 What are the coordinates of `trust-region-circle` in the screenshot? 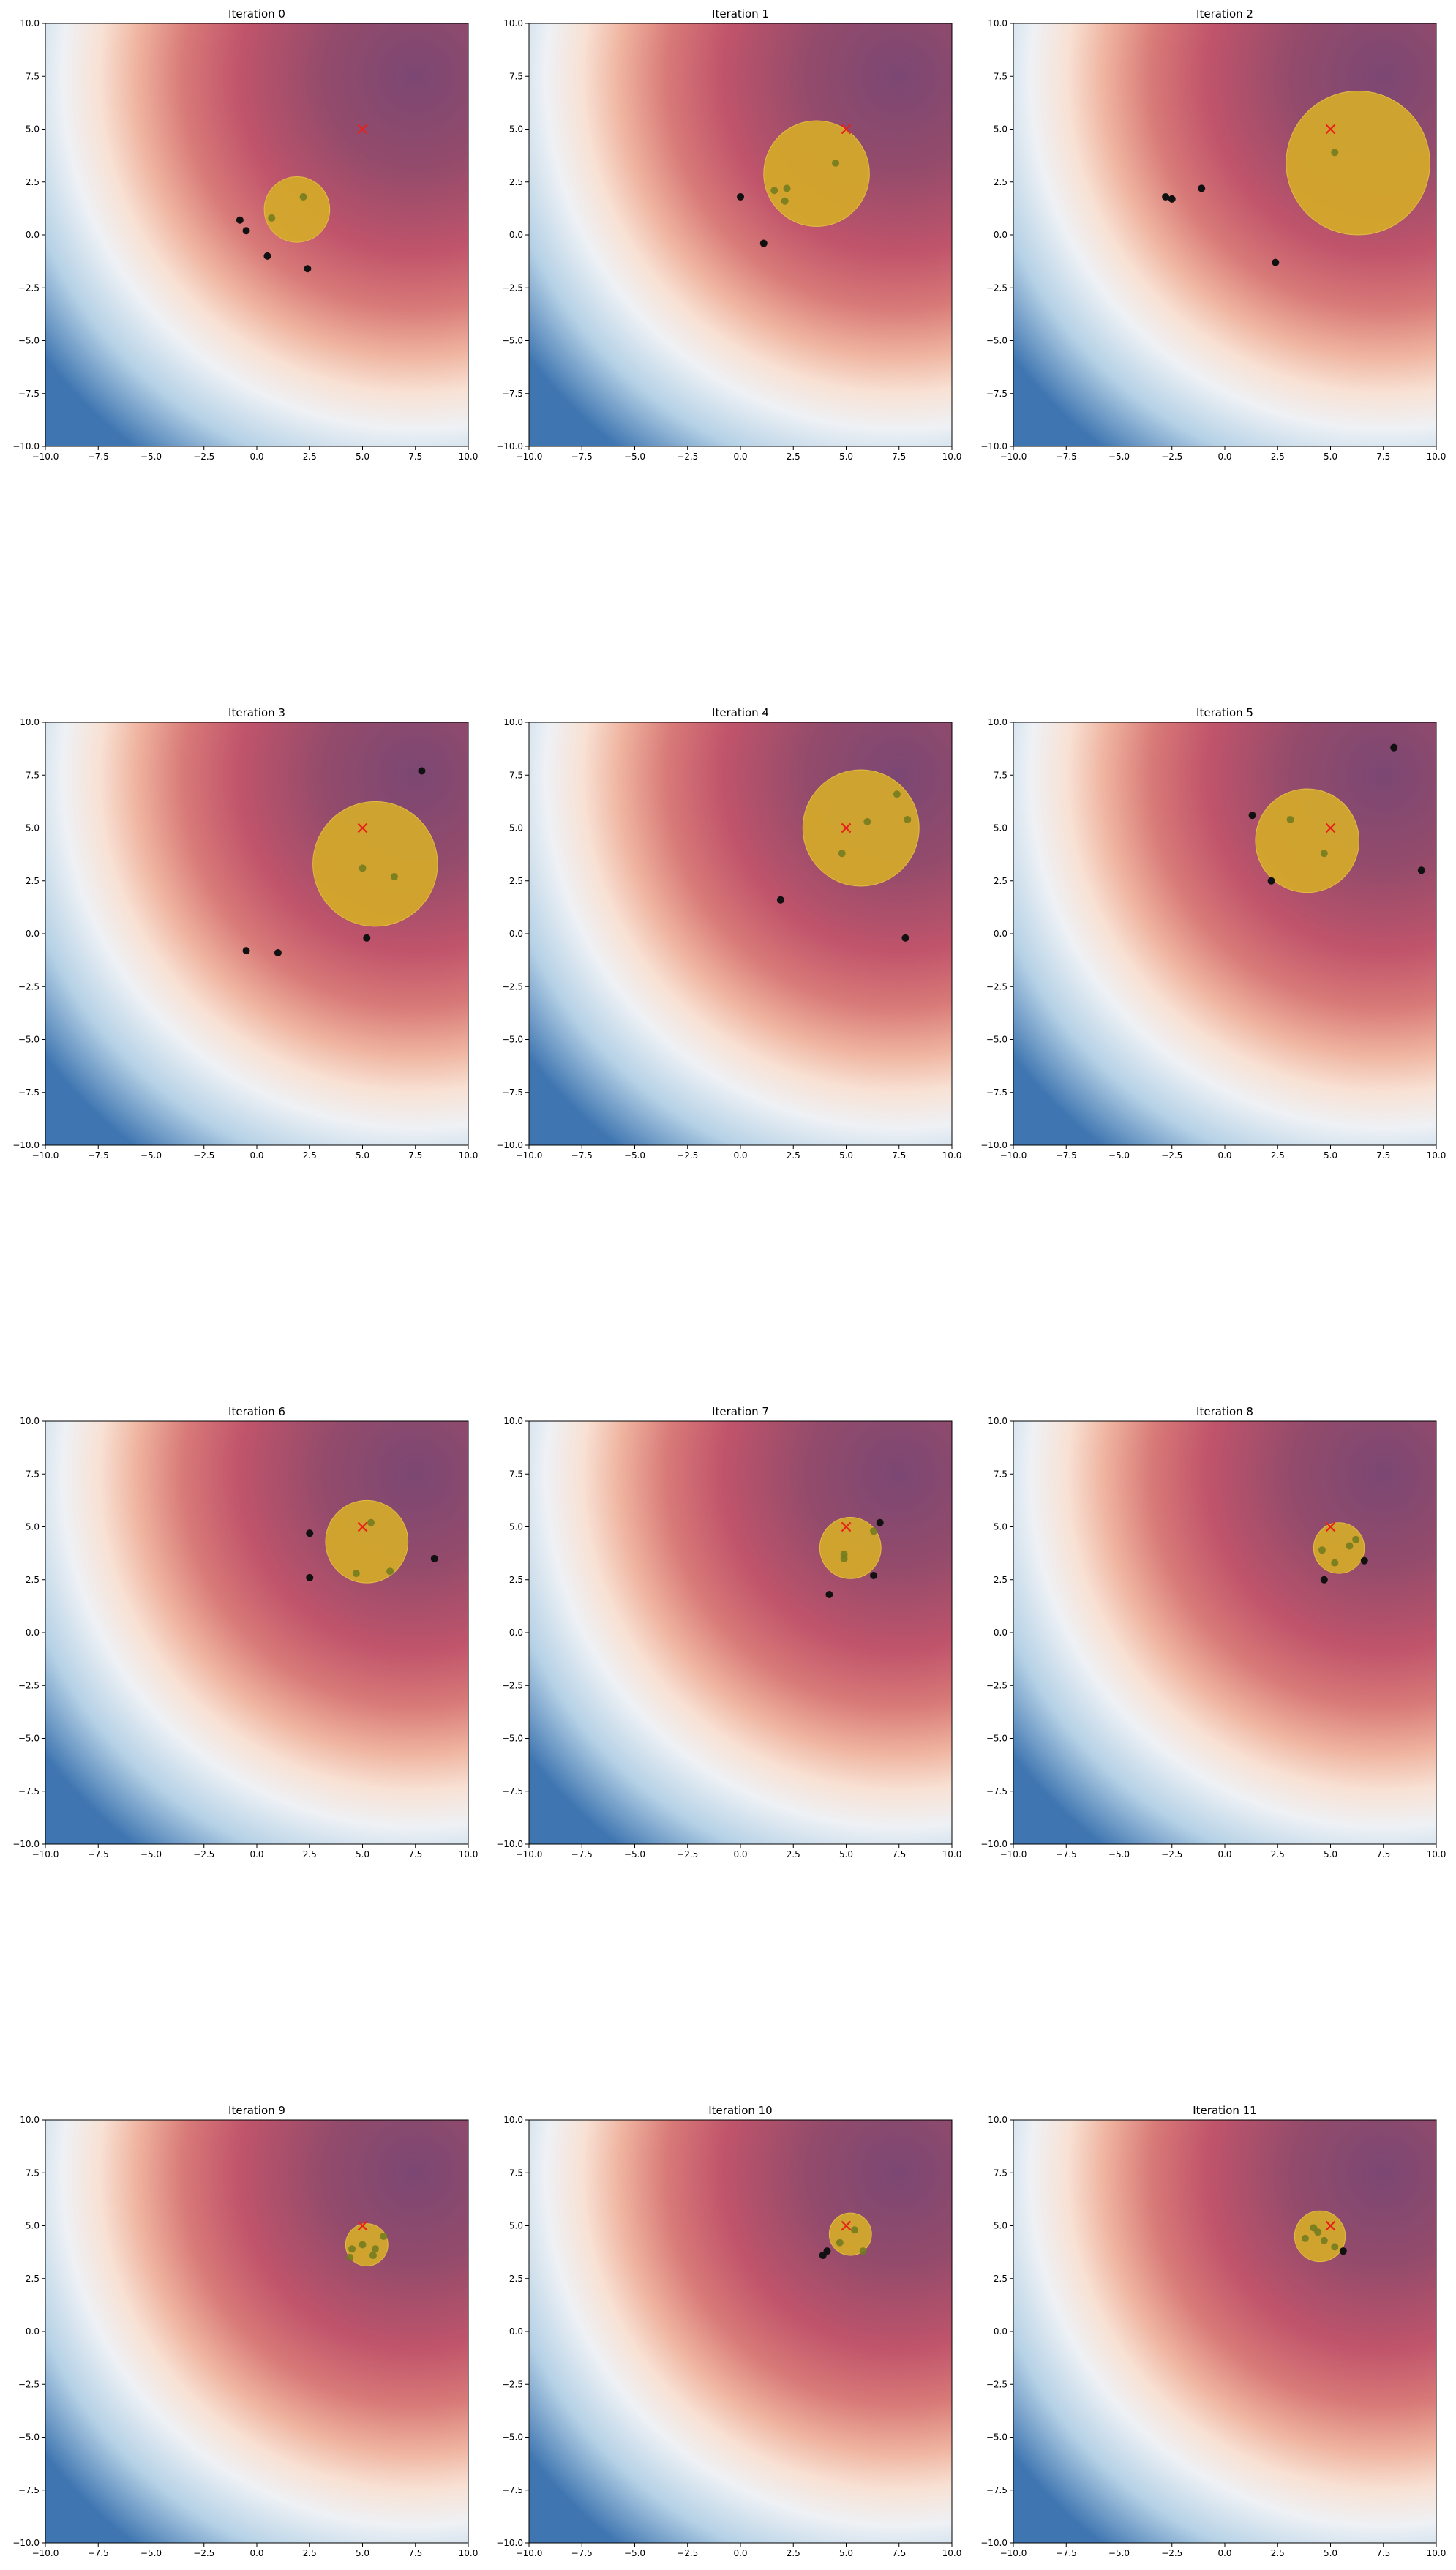 It's located at (1339, 1548).